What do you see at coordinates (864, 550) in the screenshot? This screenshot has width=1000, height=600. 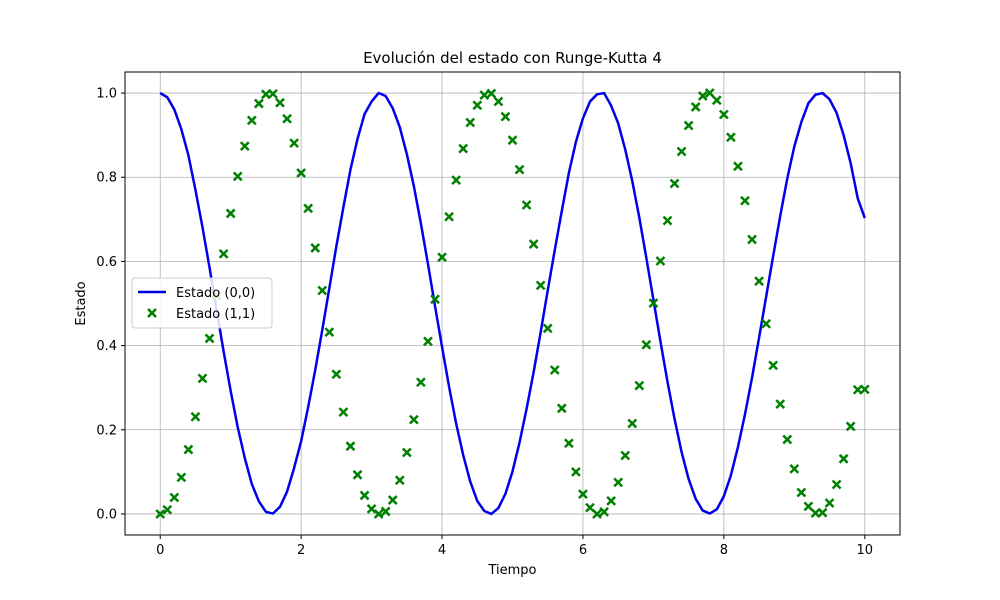 I see `x-tick-label: 10` at bounding box center [864, 550].